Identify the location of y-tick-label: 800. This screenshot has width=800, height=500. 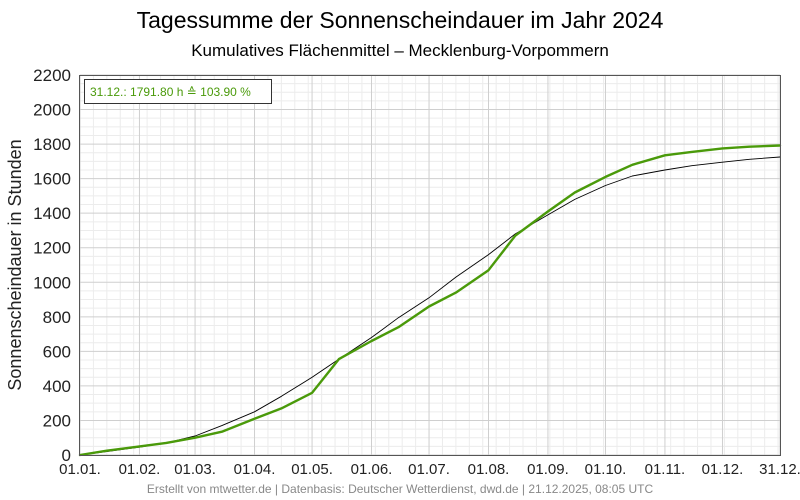
(57, 317).